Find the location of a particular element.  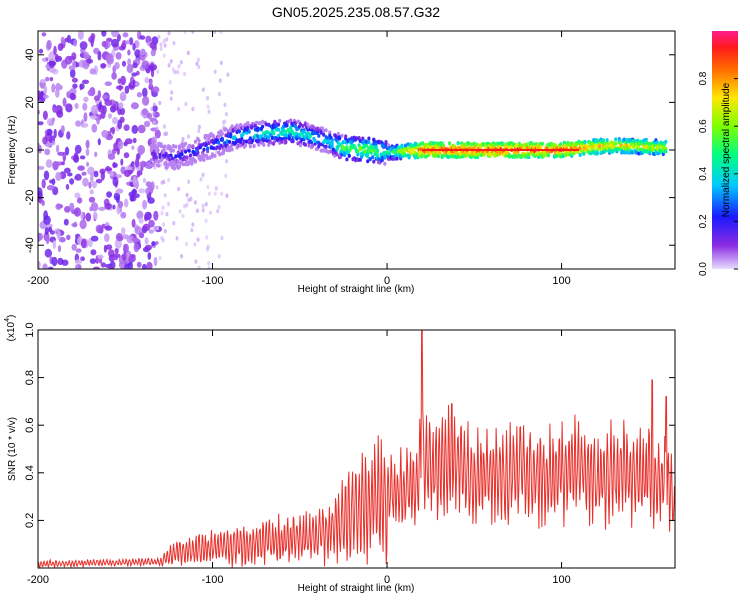

spectrogram-x-label: Height of straight line (km) is located at coordinates (356, 289).